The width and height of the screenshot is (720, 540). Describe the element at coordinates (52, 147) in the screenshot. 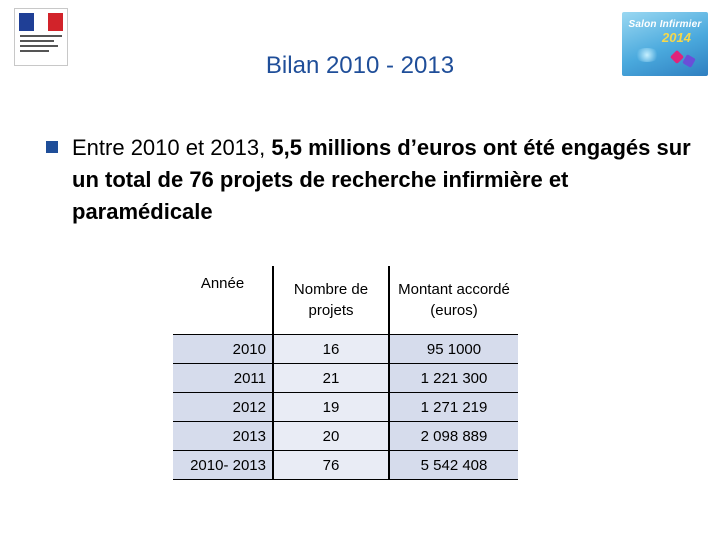

I see `bullet-square-icon` at that location.